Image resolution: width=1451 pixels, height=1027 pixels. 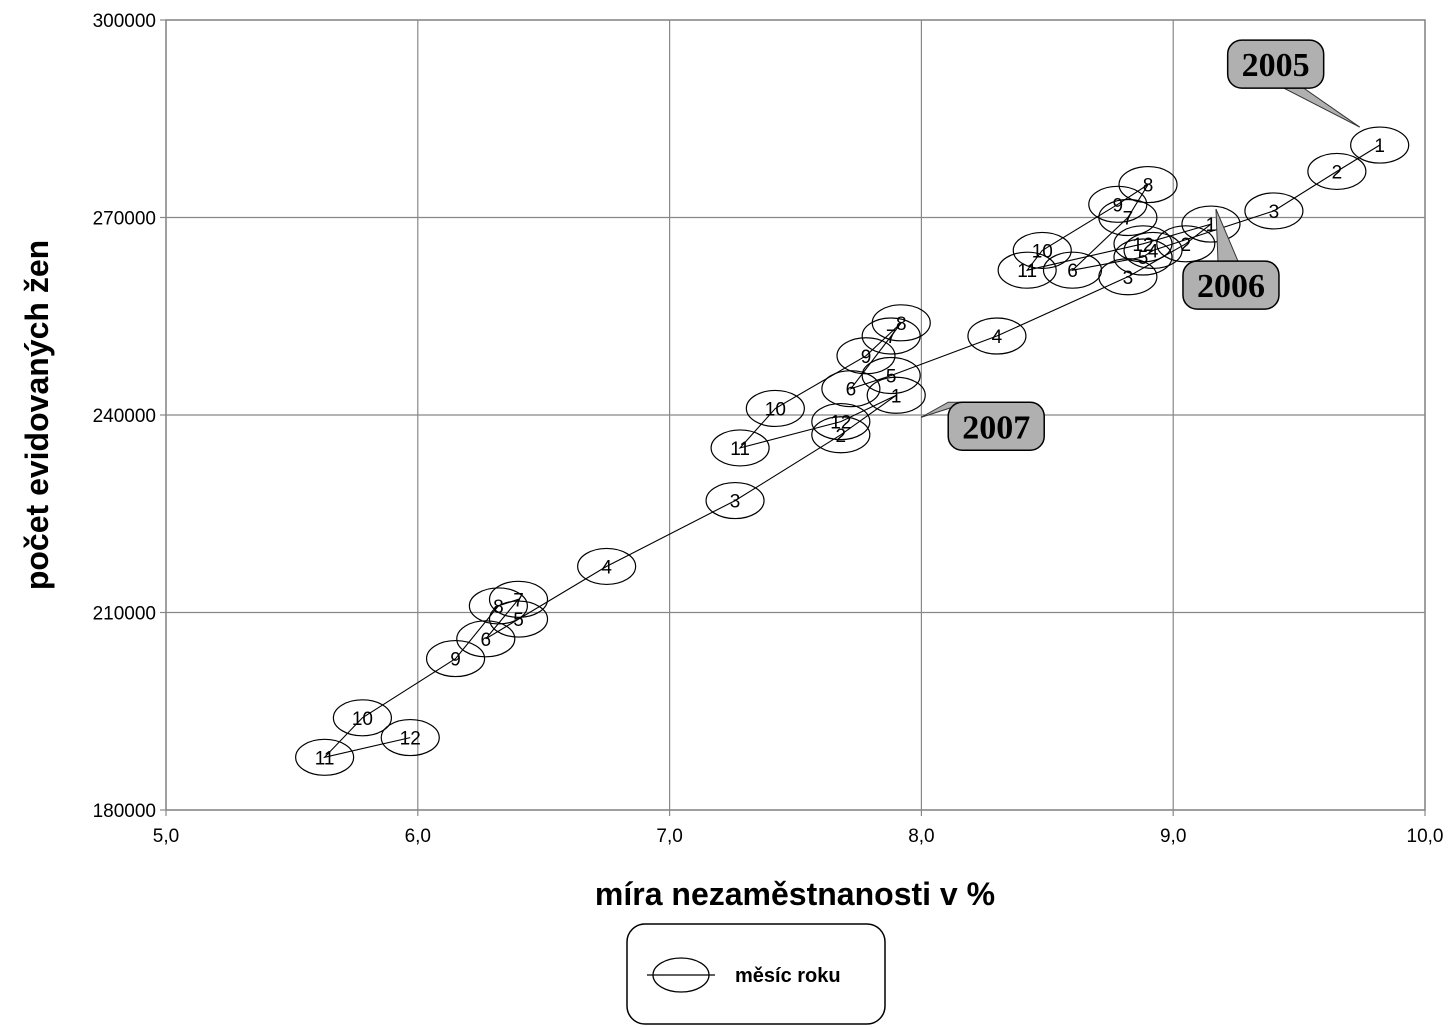 What do you see at coordinates (1425, 836) in the screenshot?
I see `x-tick-label: 10,0` at bounding box center [1425, 836].